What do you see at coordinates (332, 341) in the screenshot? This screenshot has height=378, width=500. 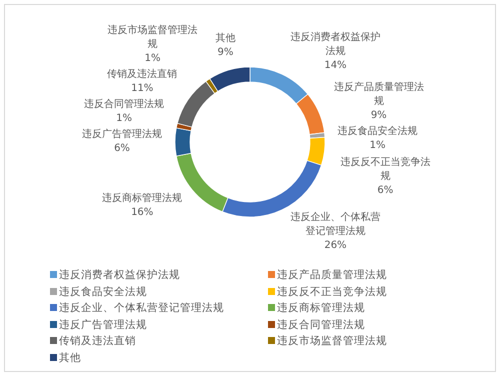 I see `legend-label: 违反市场监督管理法规` at bounding box center [332, 341].